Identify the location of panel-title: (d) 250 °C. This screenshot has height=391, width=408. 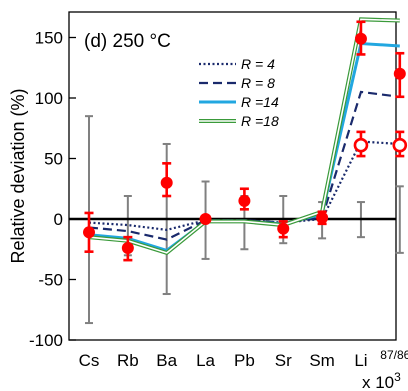
(127, 41).